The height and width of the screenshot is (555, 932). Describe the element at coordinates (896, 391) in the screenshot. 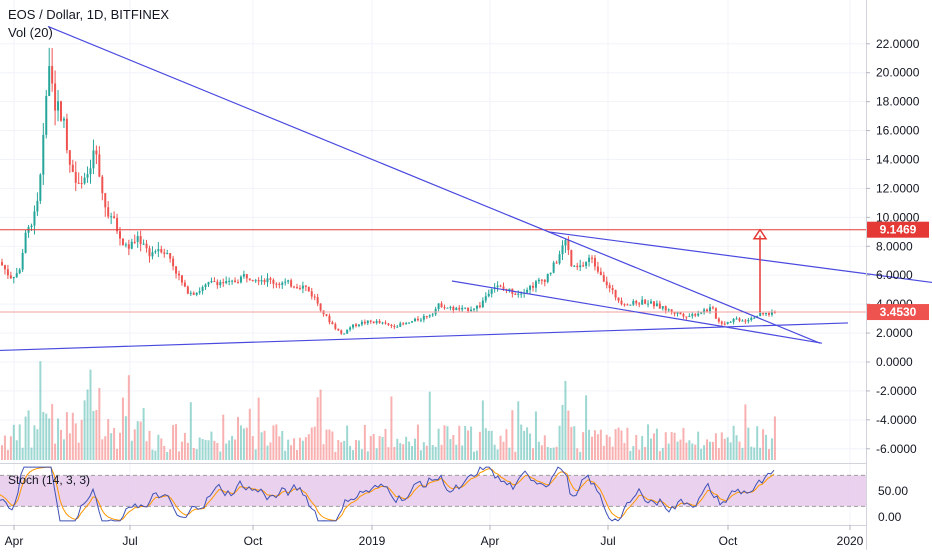

I see `price-tick-label: -2.0000` at that location.